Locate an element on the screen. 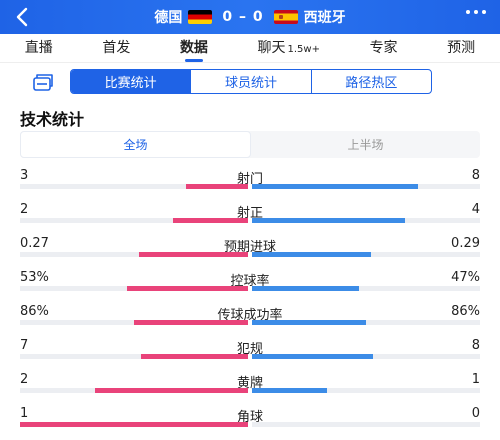 The image size is (500, 440). stat-label: 射正 is located at coordinates (249, 213).